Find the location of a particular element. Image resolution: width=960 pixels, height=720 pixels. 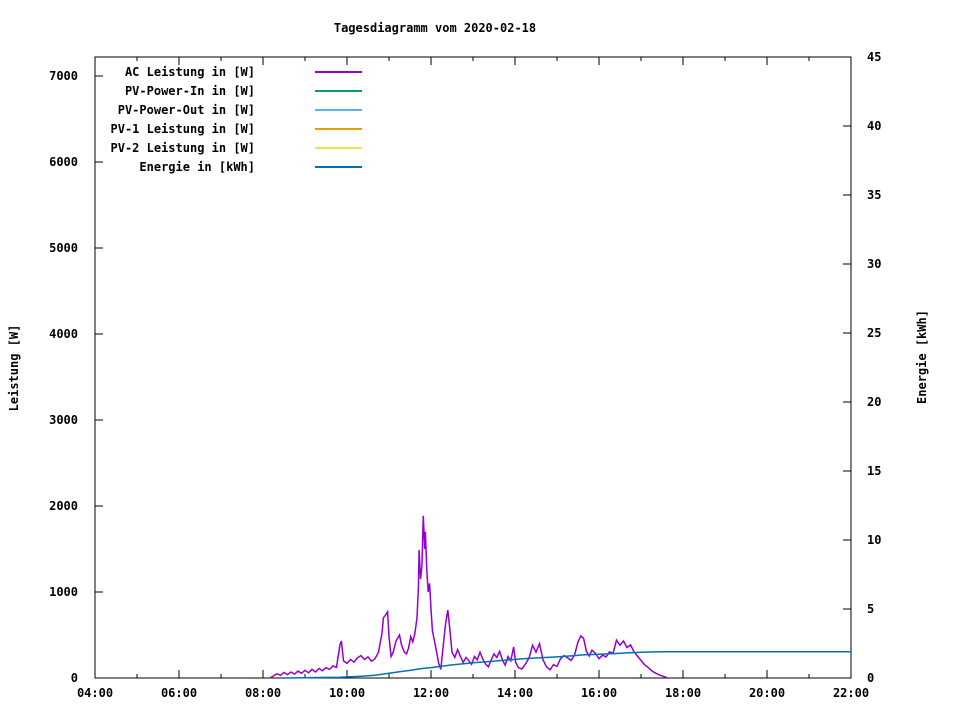

x-tick-label: 20:00 is located at coordinates (767, 693).